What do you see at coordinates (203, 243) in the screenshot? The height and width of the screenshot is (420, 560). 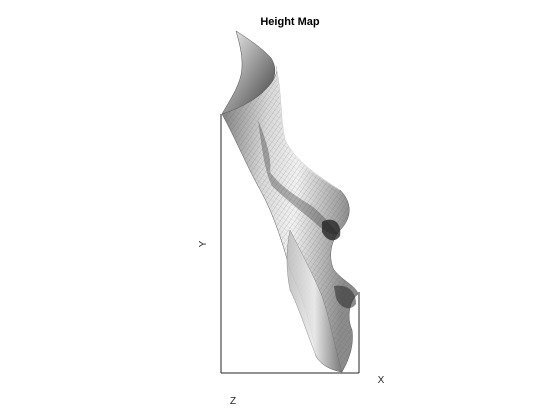 I see `y-axis-label: Y` at bounding box center [203, 243].